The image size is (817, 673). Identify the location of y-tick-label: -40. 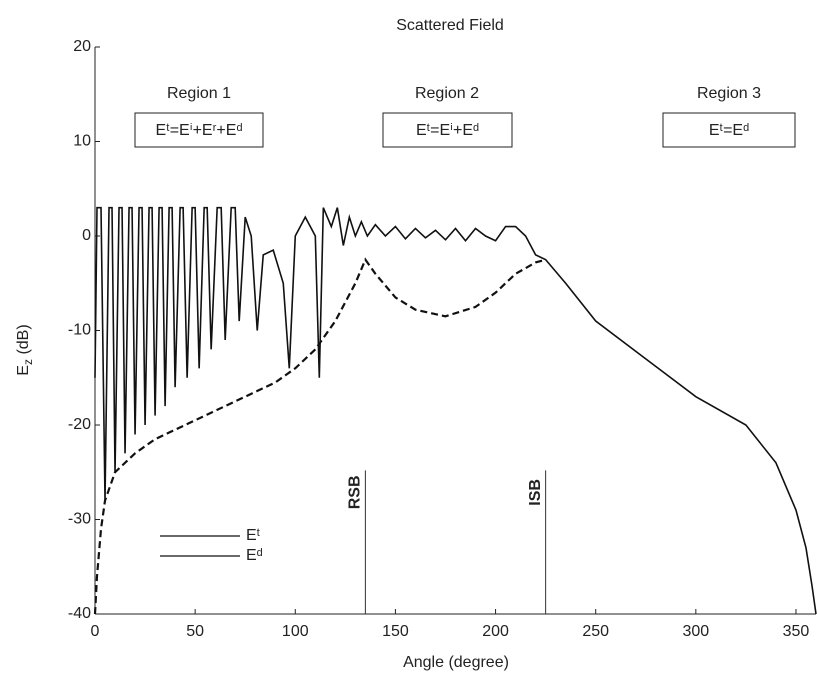
(79, 613).